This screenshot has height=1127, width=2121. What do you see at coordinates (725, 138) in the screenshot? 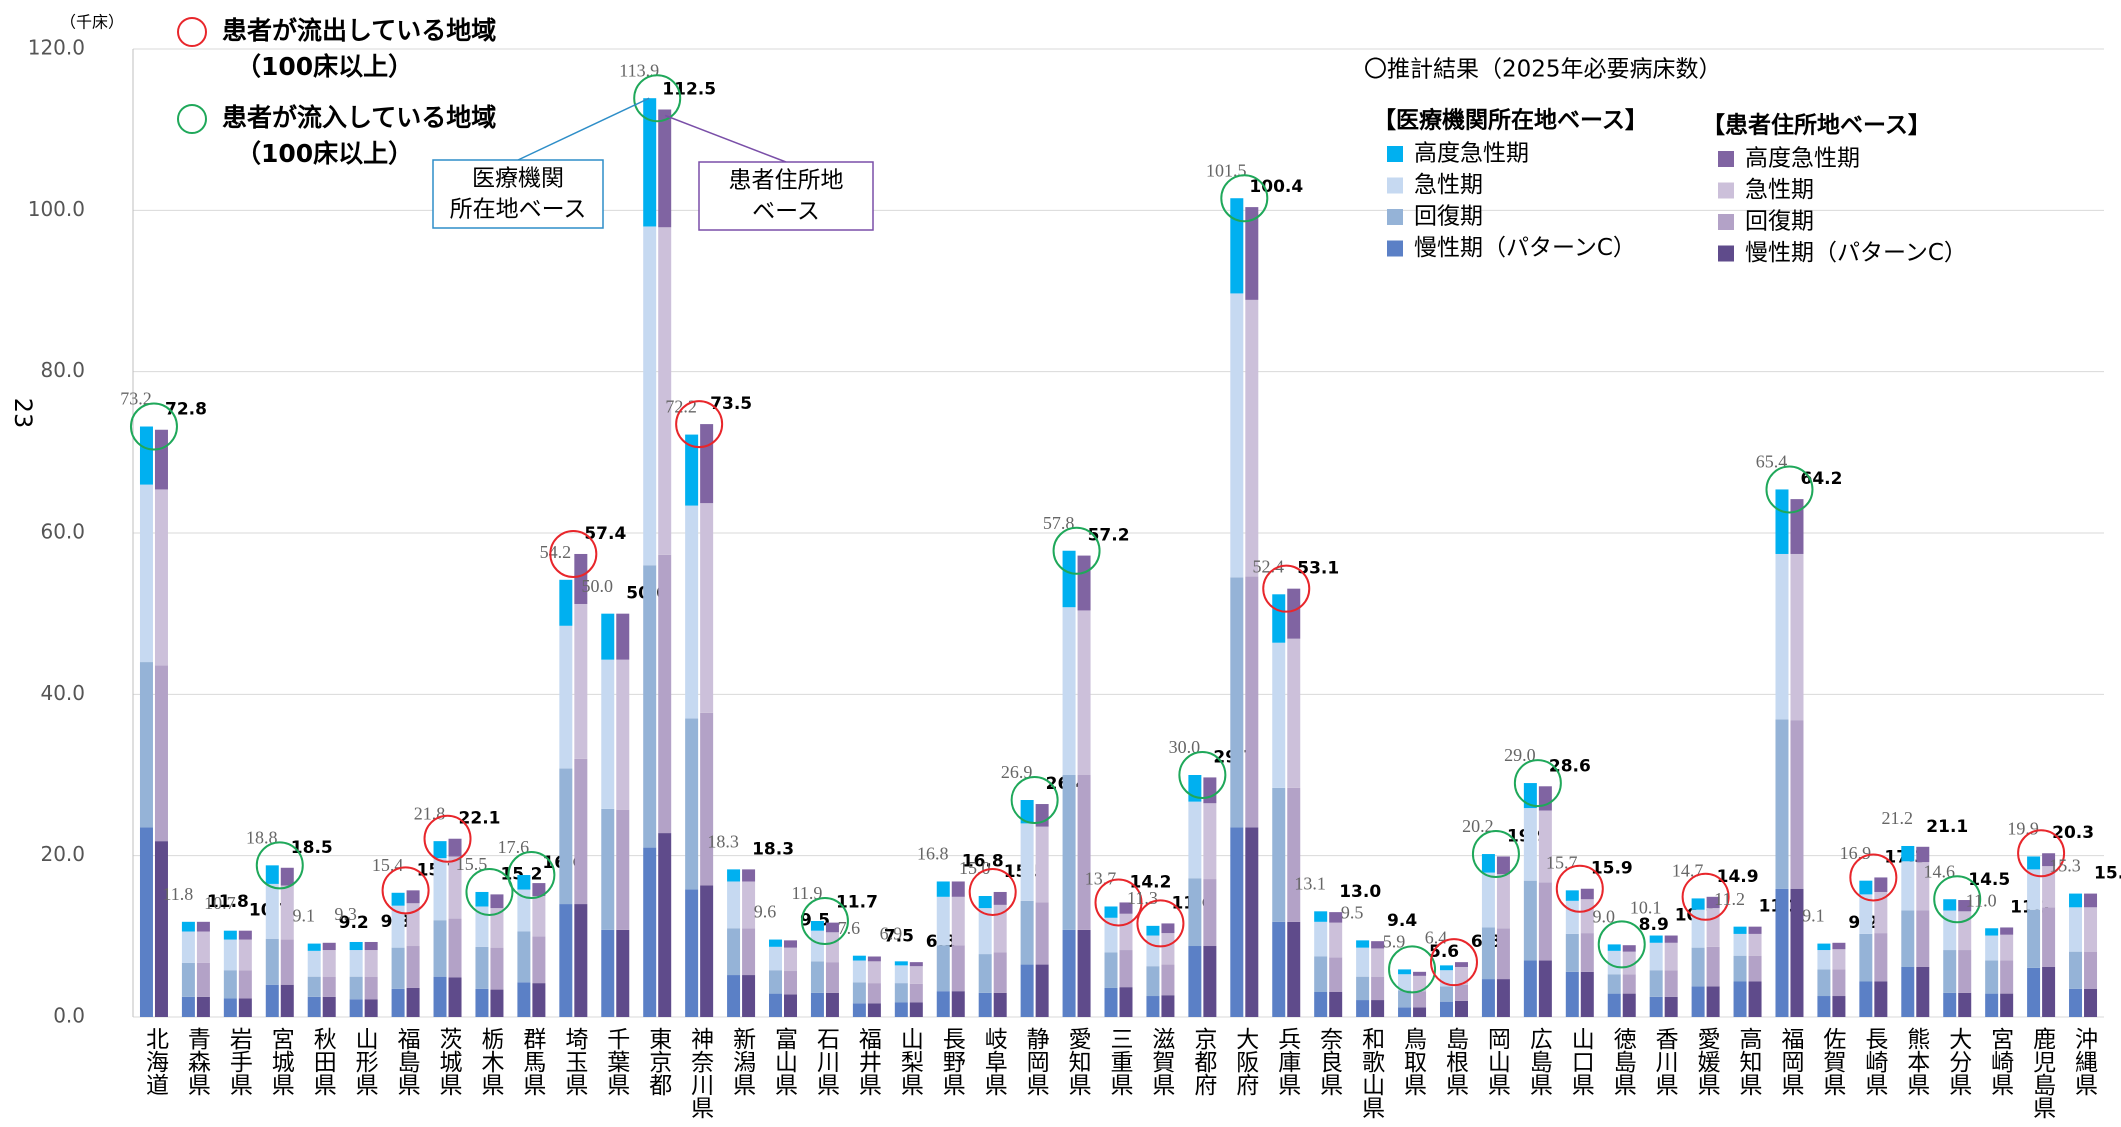
I see `callout-line` at bounding box center [725, 138].